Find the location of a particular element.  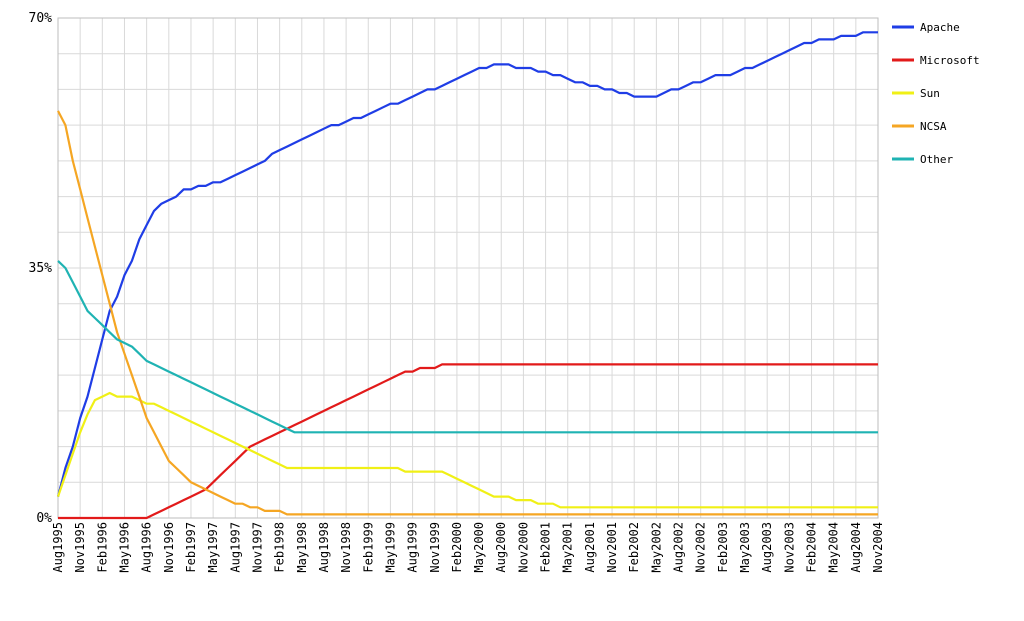

y-tick-label: 0% is located at coordinates (44, 518).